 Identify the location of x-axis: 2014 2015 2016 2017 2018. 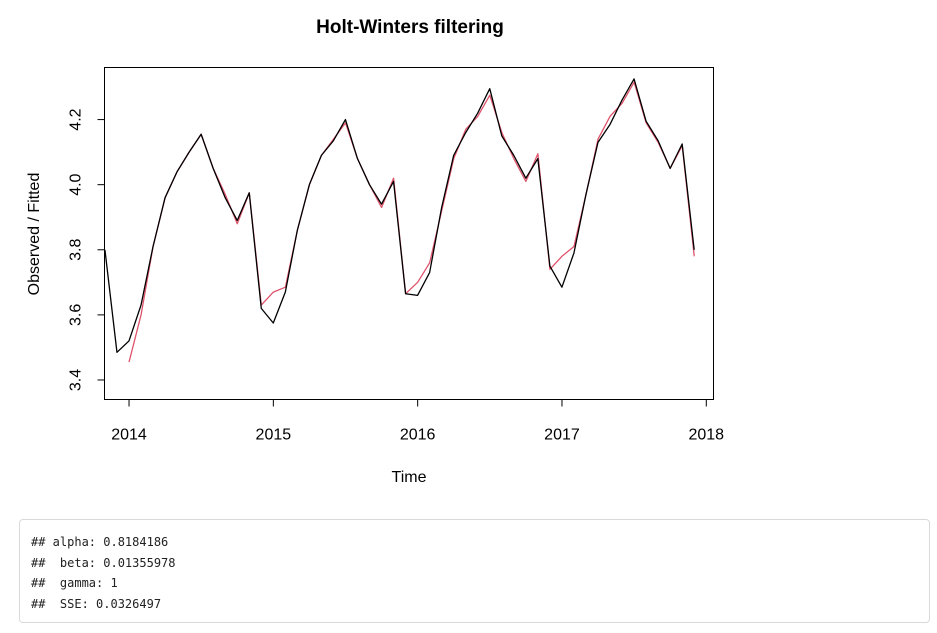
(417, 421).